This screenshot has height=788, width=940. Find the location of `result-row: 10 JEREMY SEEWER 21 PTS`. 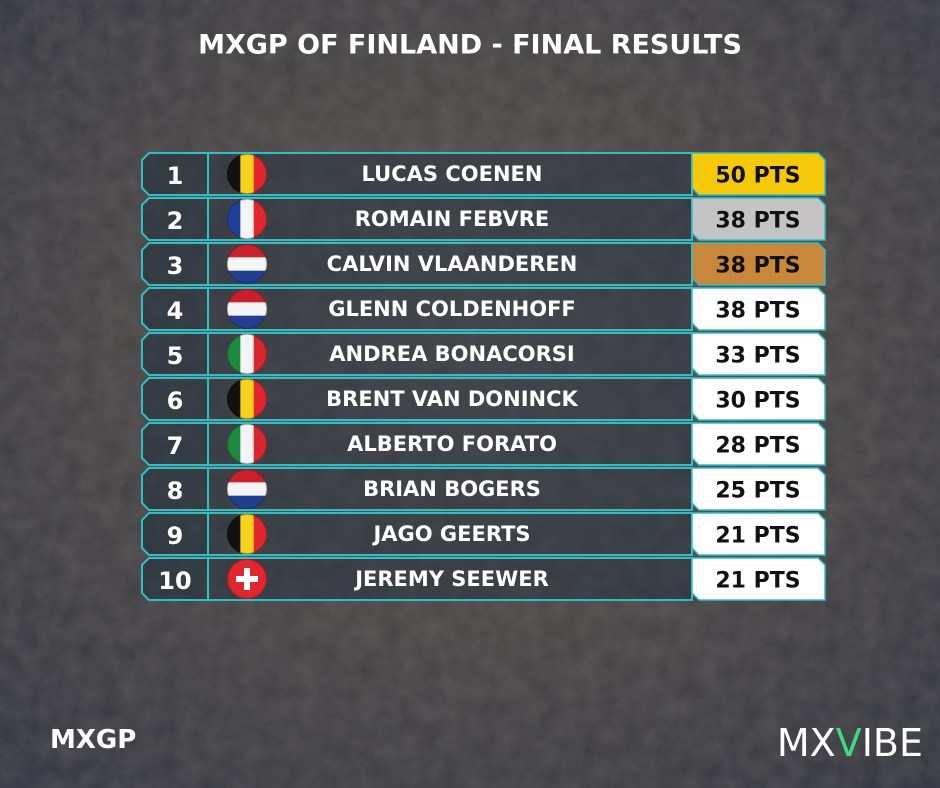

result-row: 10 JEREMY SEEWER 21 PTS is located at coordinates (483, 579).